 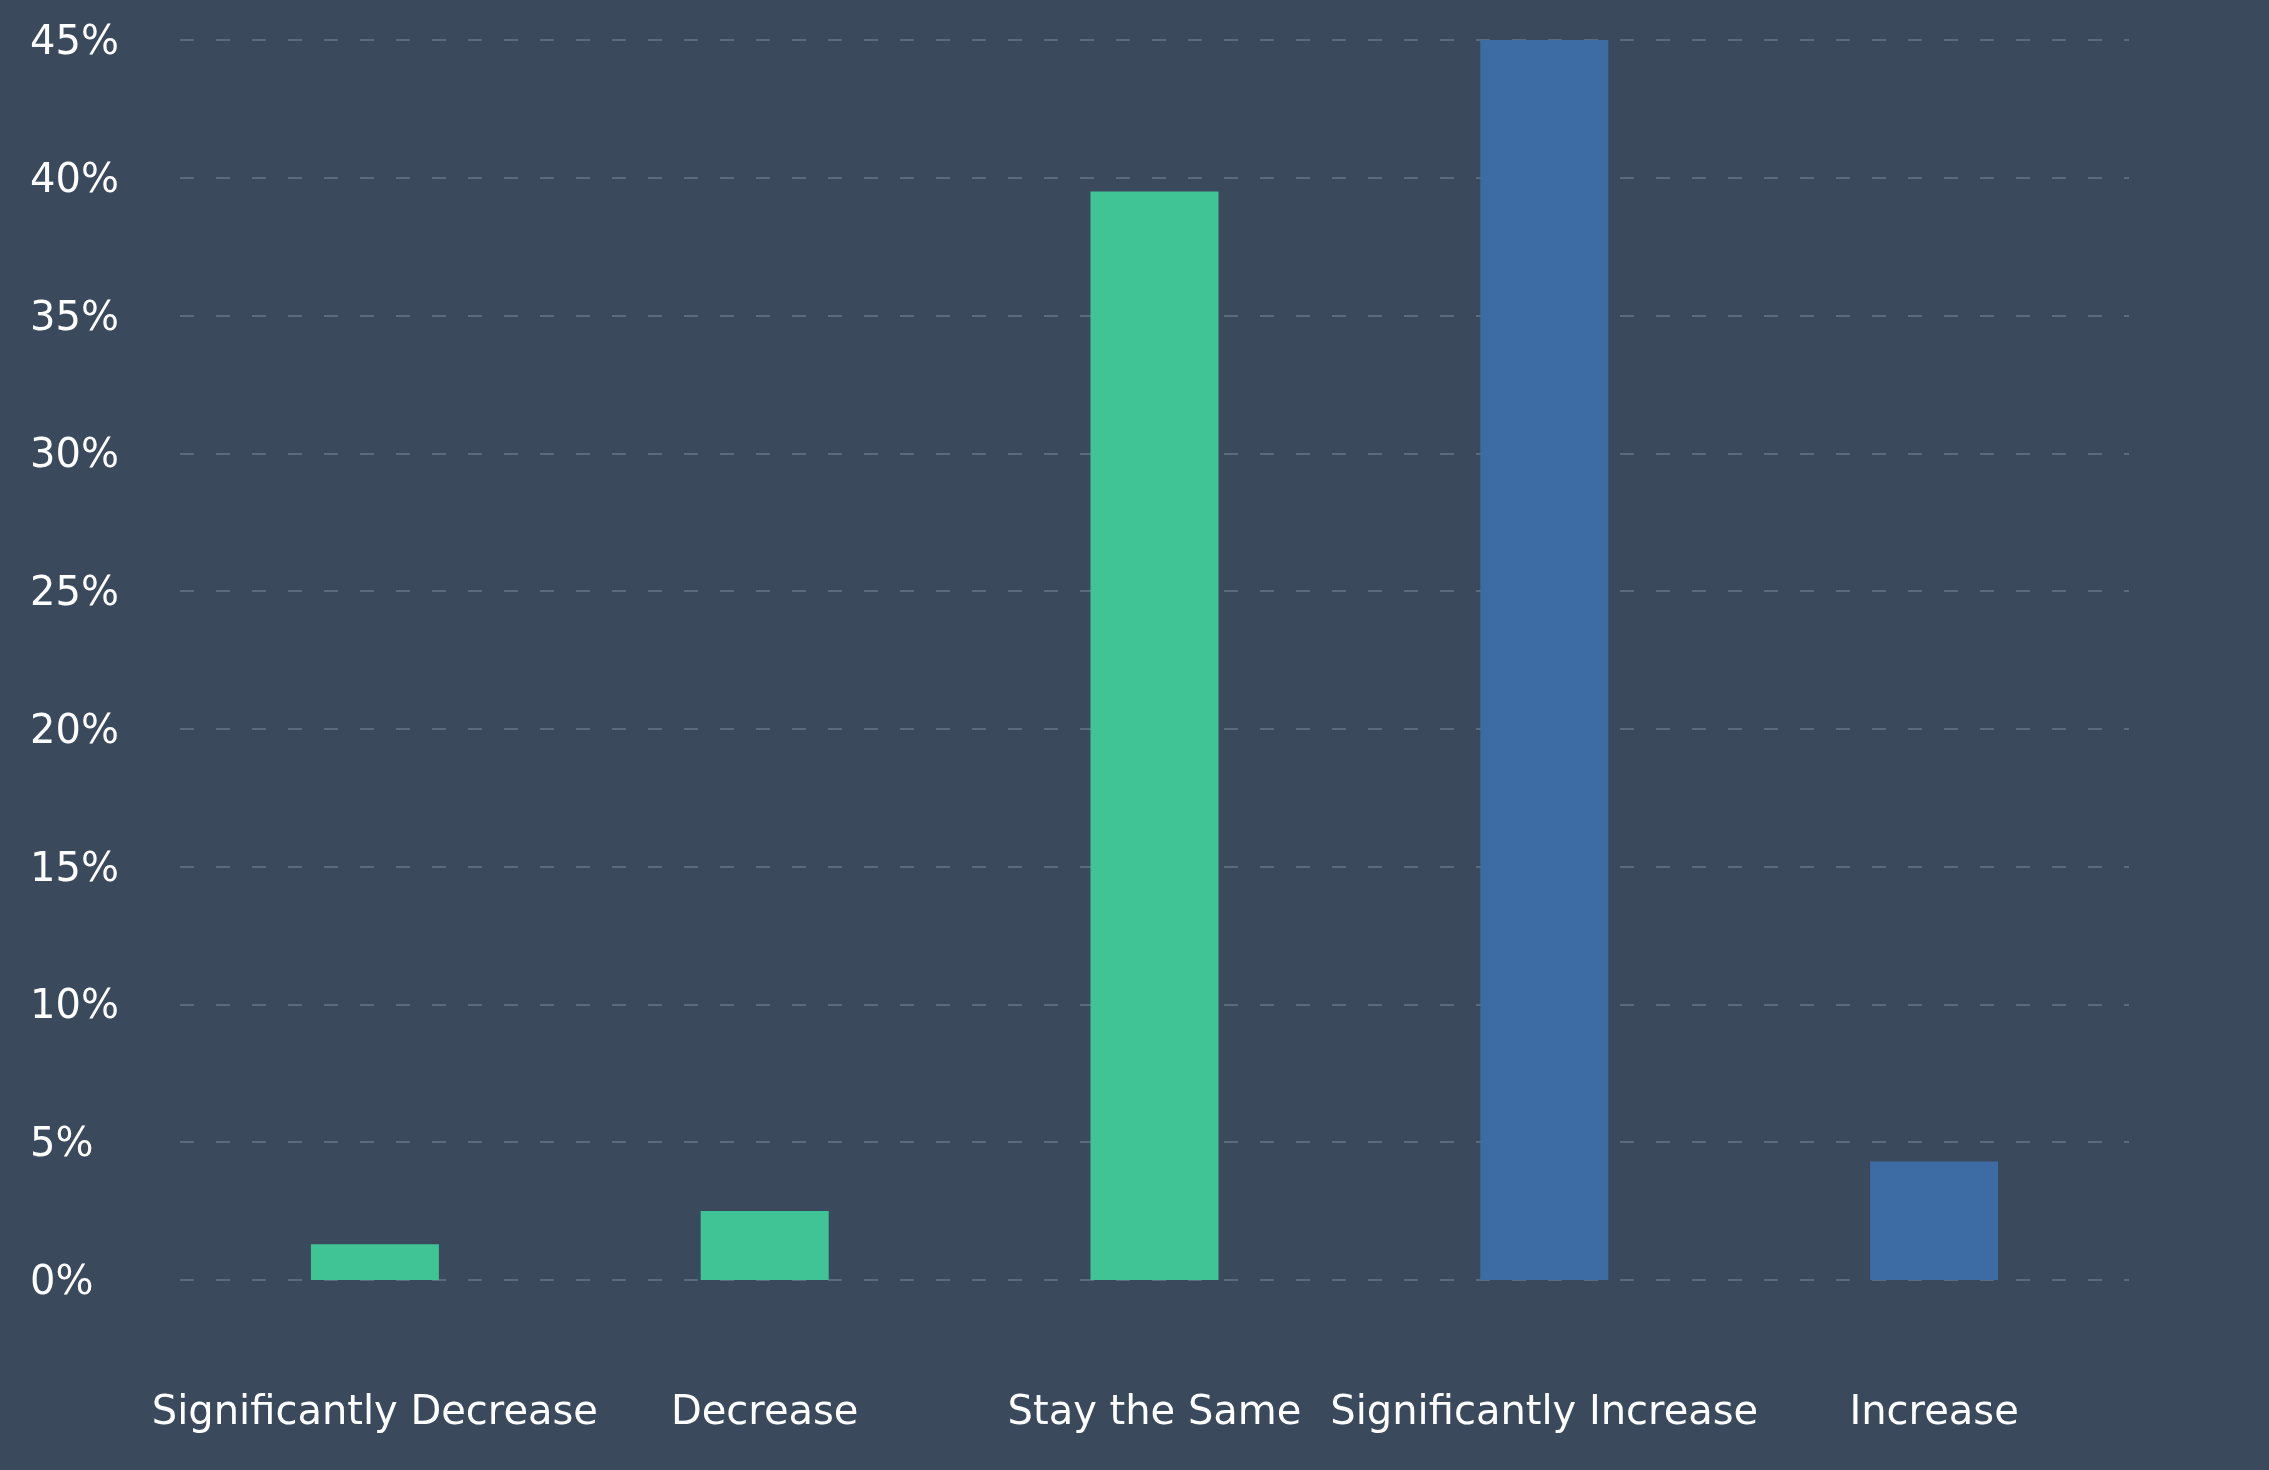 What do you see at coordinates (1934, 1410) in the screenshot?
I see `x-tick-label: Increase` at bounding box center [1934, 1410].